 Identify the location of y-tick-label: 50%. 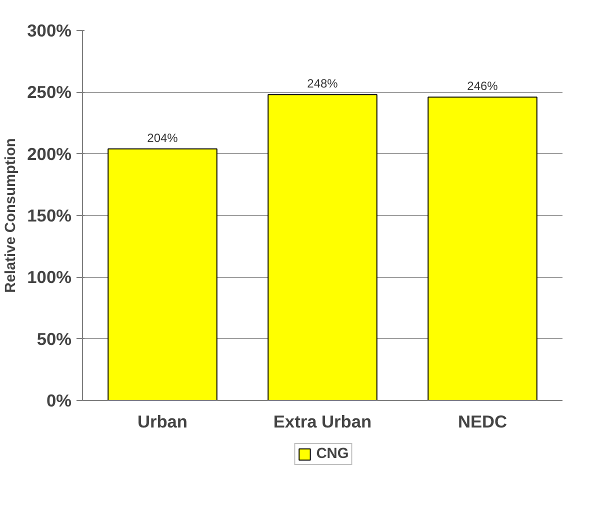
(54, 338).